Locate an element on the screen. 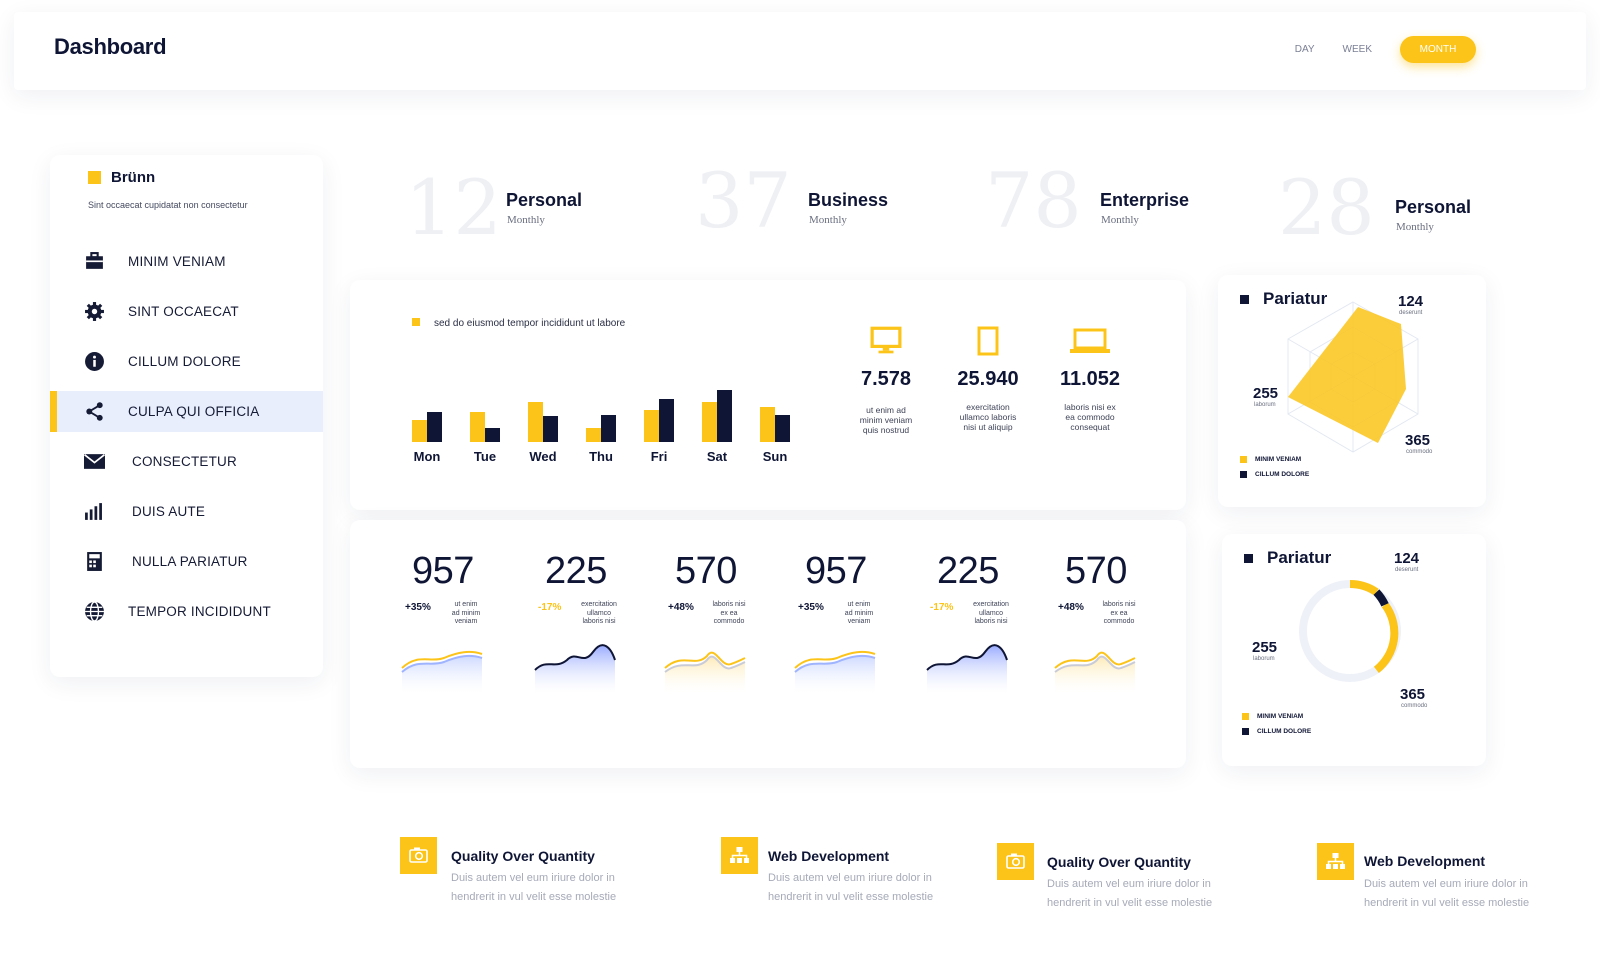 Image resolution: width=1600 pixels, height=977 pixels. sidebar-item-duis-aute: DUIS AUTE is located at coordinates (186, 511).